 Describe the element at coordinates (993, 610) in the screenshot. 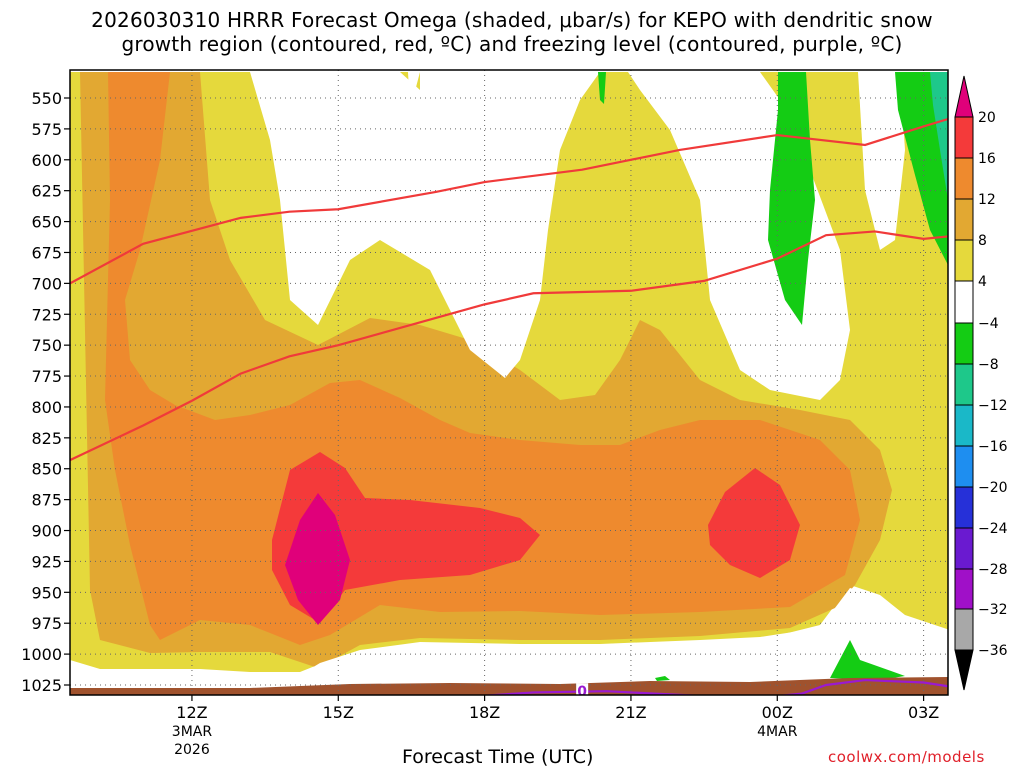

I see `colorbar-label: −32` at that location.